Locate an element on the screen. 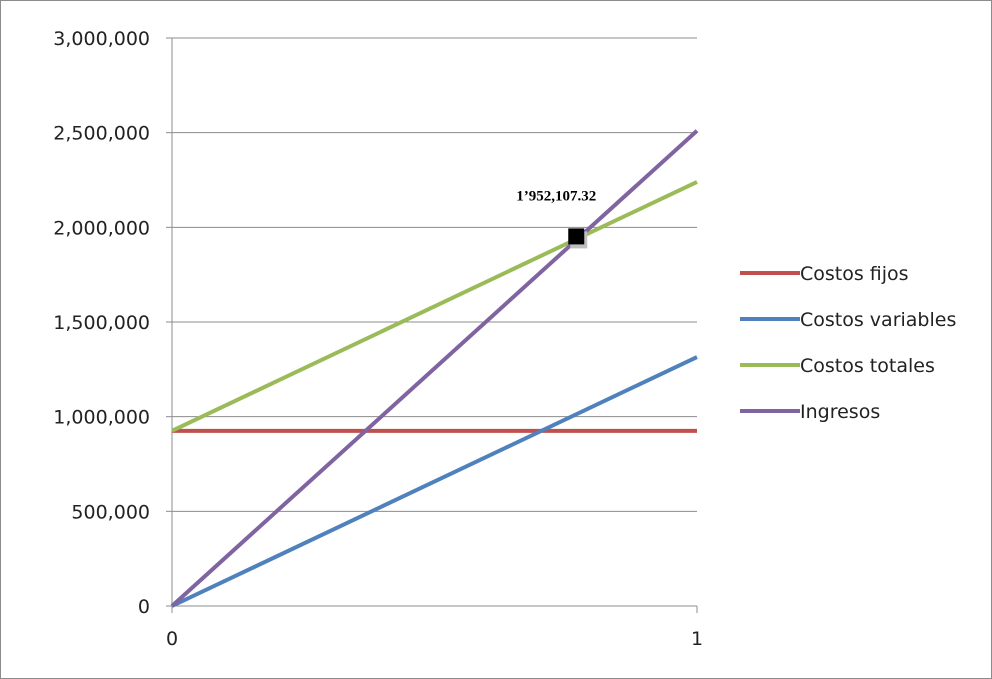  legend-label-costos-fijos: Costos fijos is located at coordinates (854, 274).